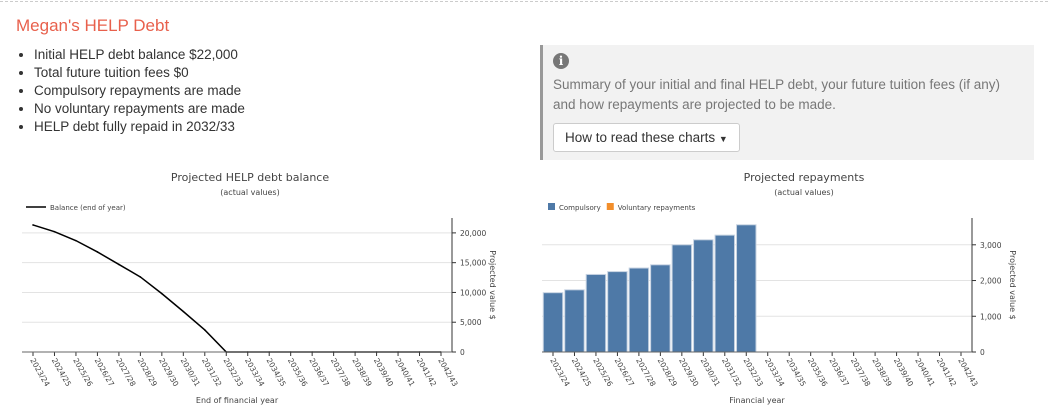 Image resolution: width=1048 pixels, height=411 pixels. Describe the element at coordinates (473, 292) in the screenshot. I see `y-tick-label: 10,000` at that location.